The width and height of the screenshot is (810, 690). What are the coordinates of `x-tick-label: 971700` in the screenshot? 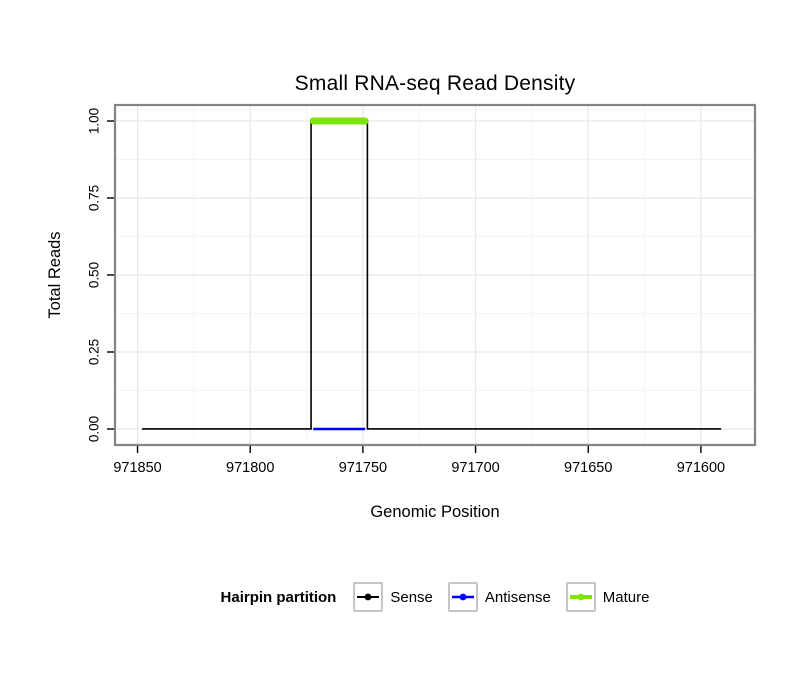 It's located at (475, 468).